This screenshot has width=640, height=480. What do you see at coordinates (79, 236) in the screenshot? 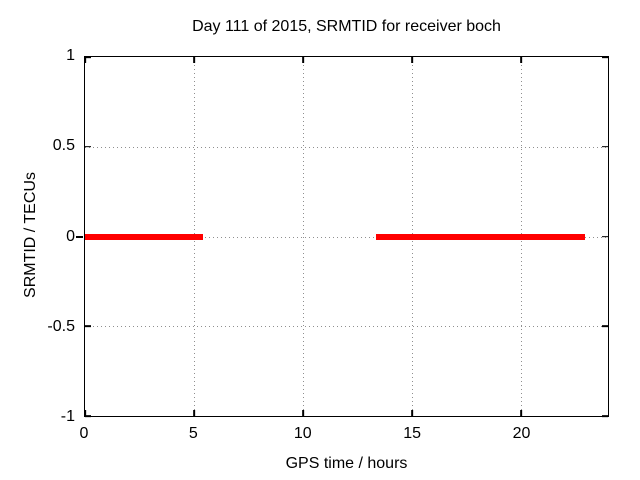
I see `y-zero-outer-tick-mark` at bounding box center [79, 236].